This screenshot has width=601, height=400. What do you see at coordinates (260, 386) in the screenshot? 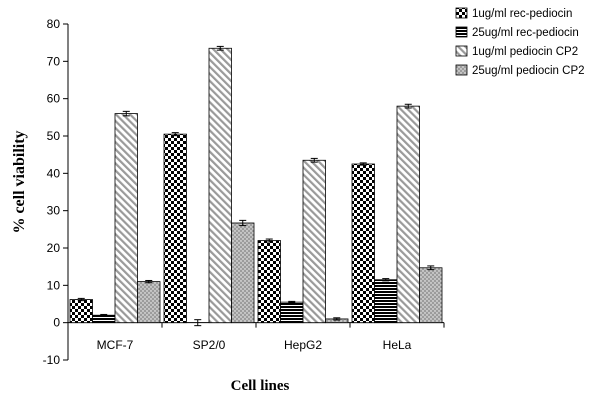
I see `x-axis-title: Cell lines` at bounding box center [260, 386].